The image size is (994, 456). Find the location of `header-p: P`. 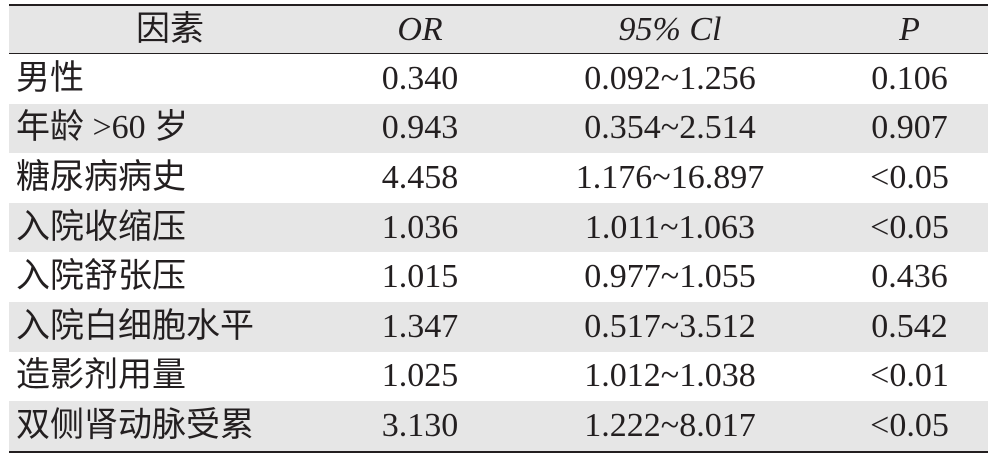

header-p: P is located at coordinates (909, 30).